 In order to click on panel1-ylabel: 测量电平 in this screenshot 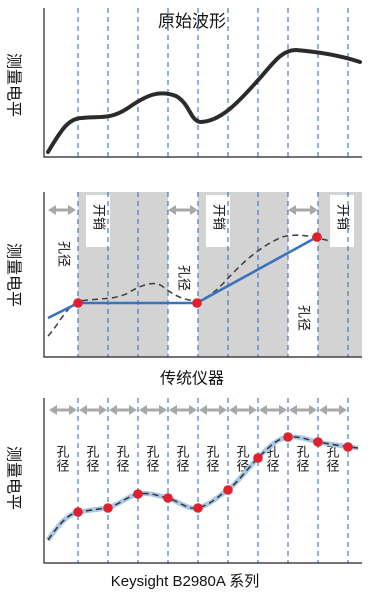, I will do `click(14, 85)`.